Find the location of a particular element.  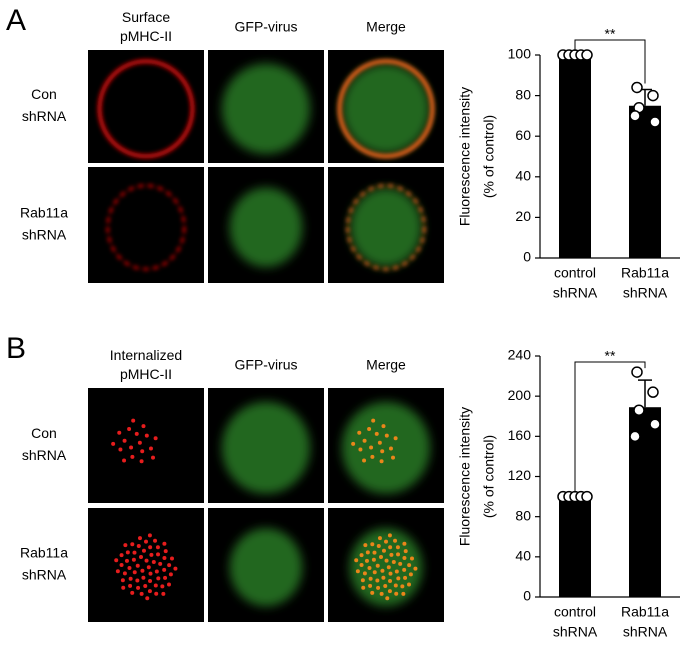

x-tick-label: control shRNA is located at coordinates (575, 283).